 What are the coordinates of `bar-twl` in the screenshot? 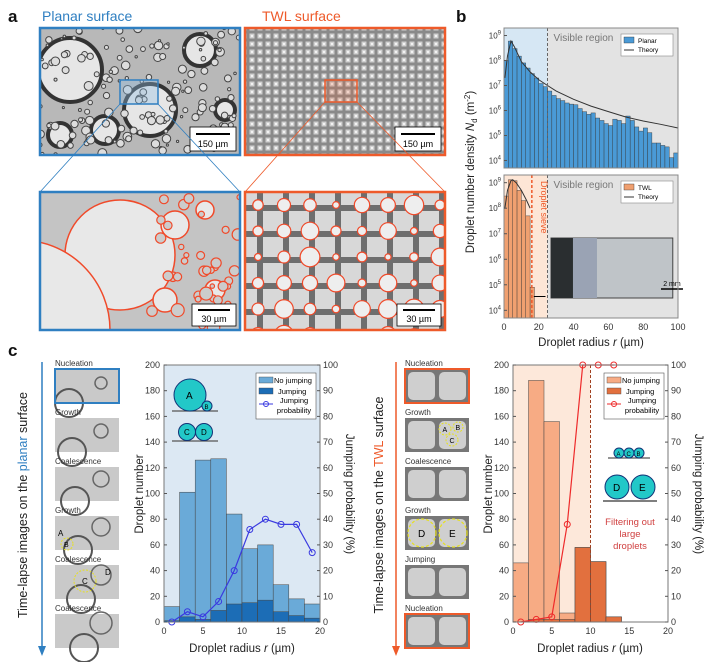 It's located at (506, 257).